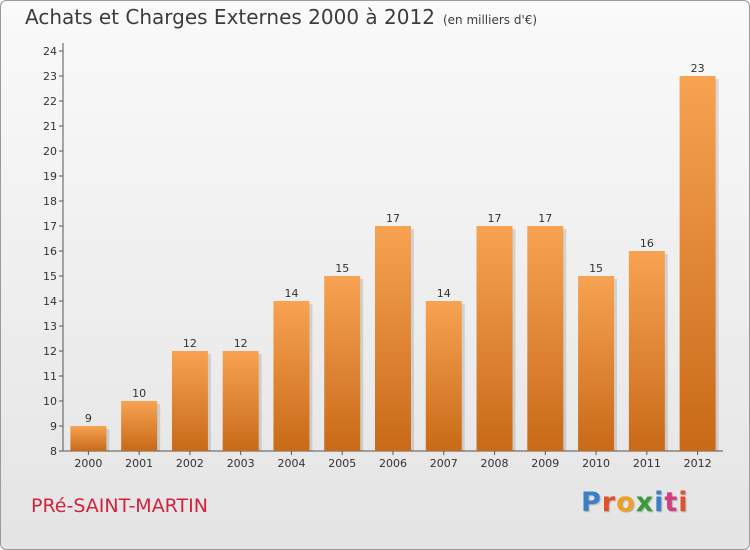 This screenshot has height=550, width=750. What do you see at coordinates (698, 463) in the screenshot?
I see `x-tick-label: 2012` at bounding box center [698, 463].